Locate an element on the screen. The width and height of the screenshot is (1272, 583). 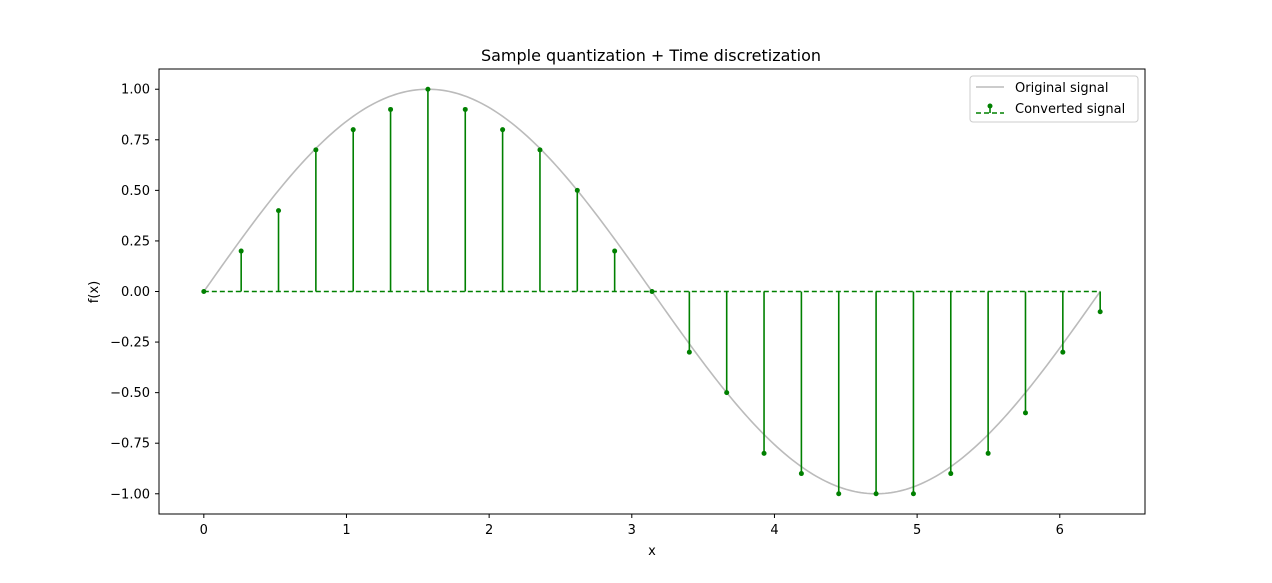
x-tick-label: 4 is located at coordinates (774, 530).